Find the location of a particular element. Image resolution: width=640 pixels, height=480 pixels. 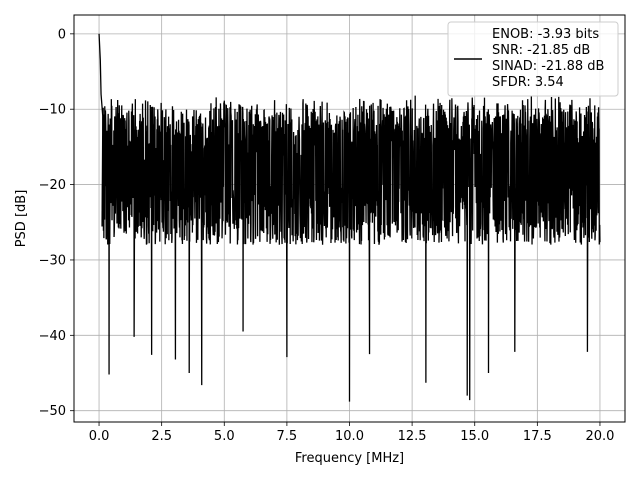

y-tick-label: −40 is located at coordinates (52, 336).